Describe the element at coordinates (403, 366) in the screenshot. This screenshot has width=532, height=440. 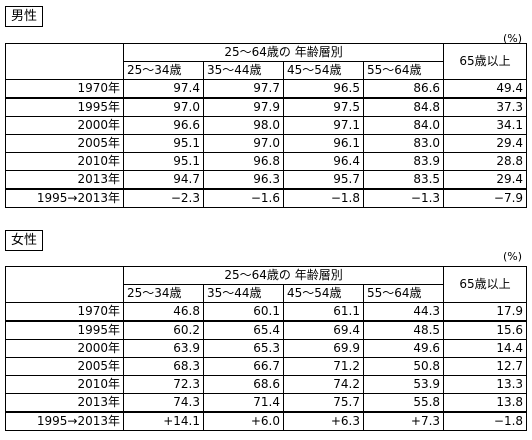
I see `table-cell: 50.8` at that location.